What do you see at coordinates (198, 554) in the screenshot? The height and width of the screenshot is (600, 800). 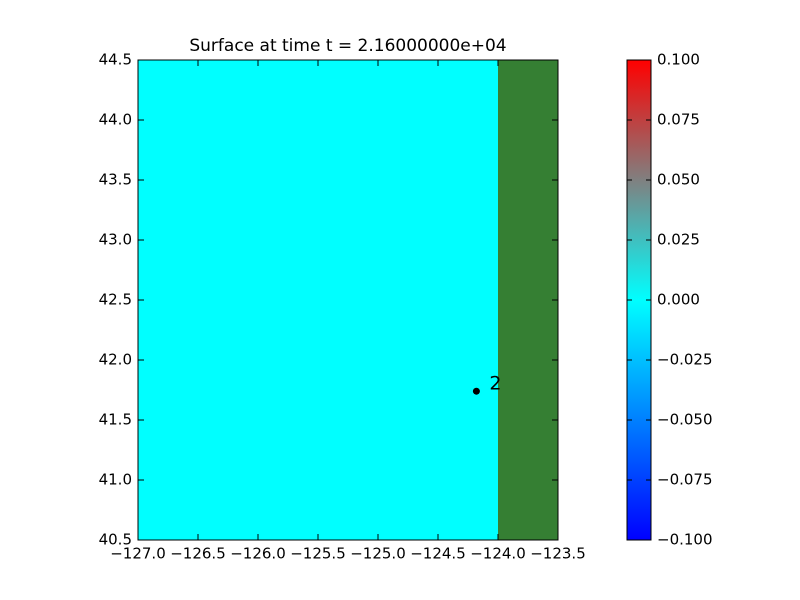 I see `x-tick-label: −126.5` at bounding box center [198, 554].